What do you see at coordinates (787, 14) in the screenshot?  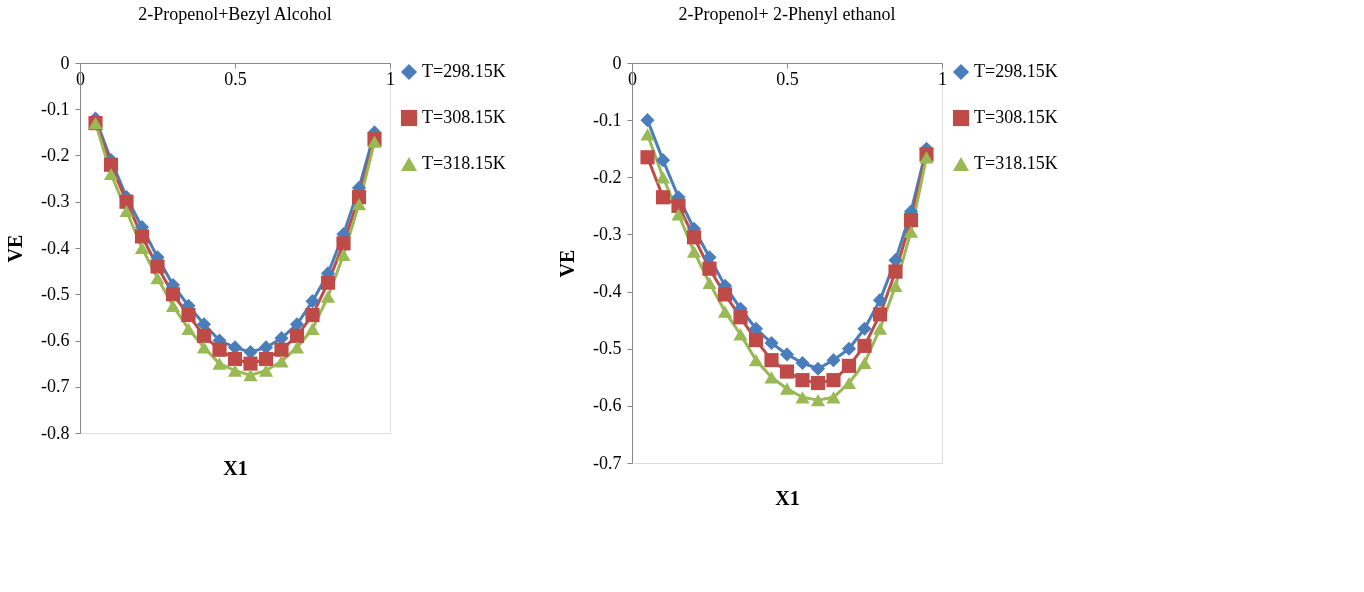 I see `chart-title: 2-Propenol+ 2-Phenyl ethanol` at bounding box center [787, 14].